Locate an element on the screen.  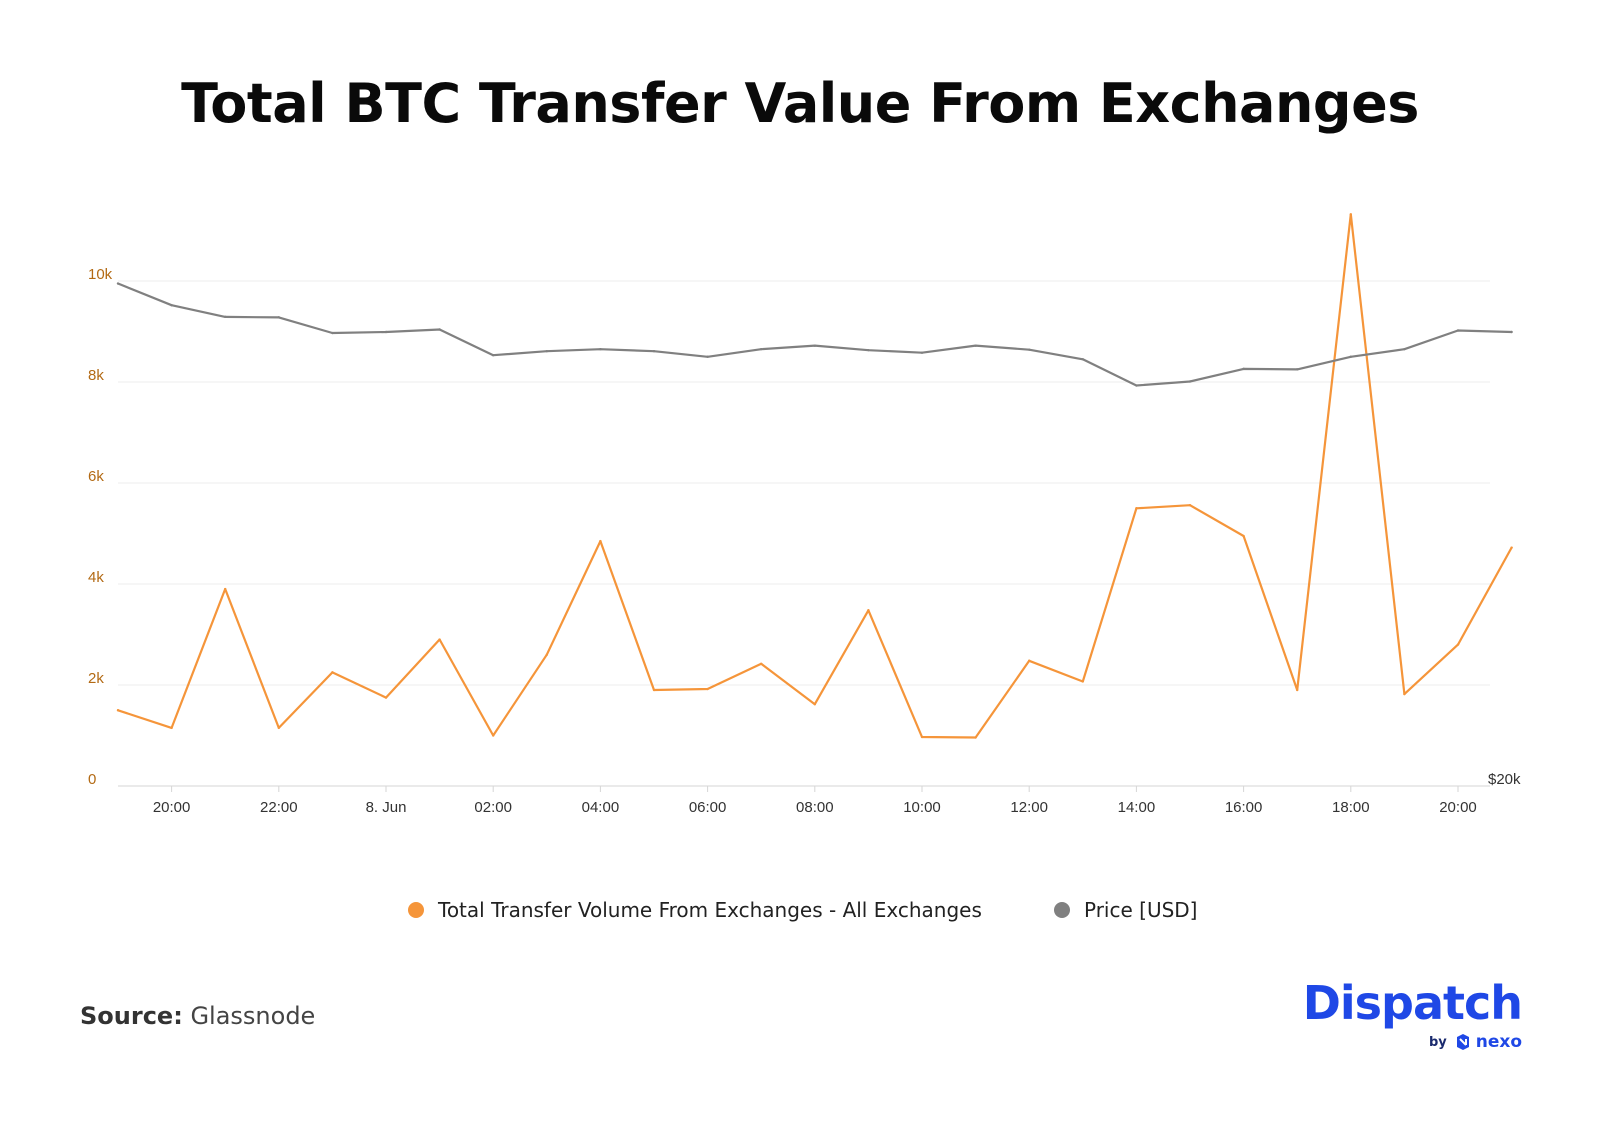
legend-dot-price is located at coordinates (1062, 910).